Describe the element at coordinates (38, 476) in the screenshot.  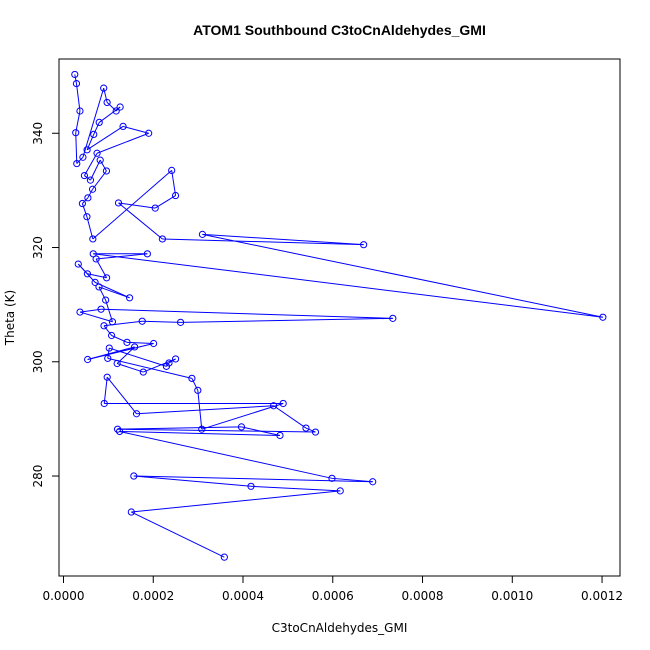
I see `y-tick-label: 280` at that location.